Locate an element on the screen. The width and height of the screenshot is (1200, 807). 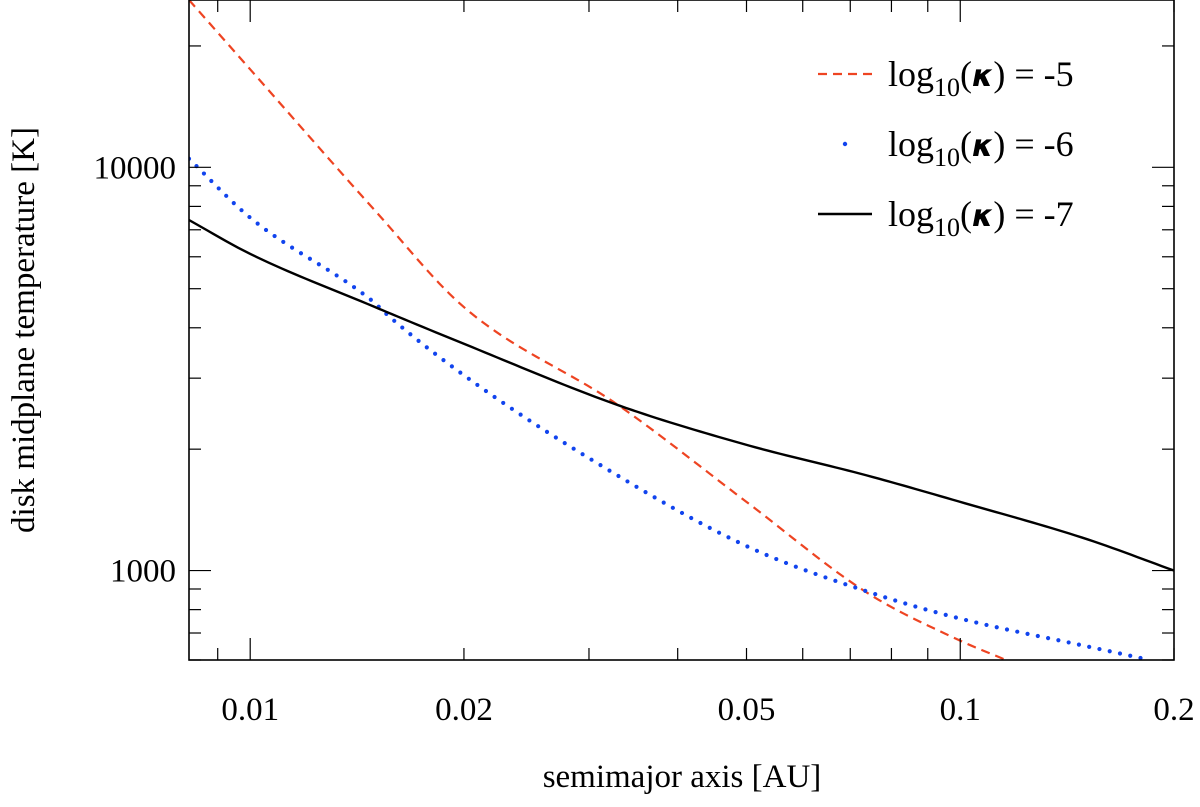
x-tick-label: 0.05 is located at coordinates (747, 710).